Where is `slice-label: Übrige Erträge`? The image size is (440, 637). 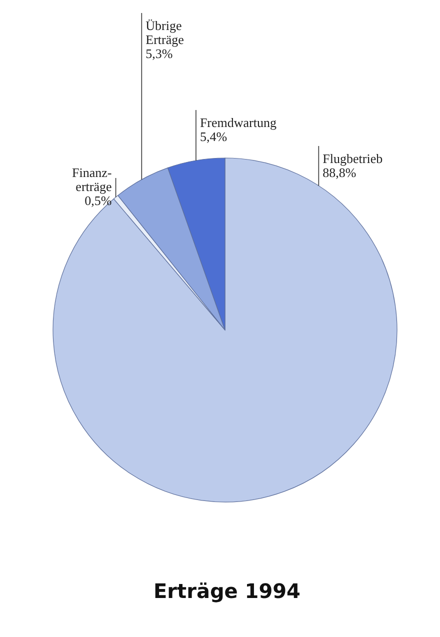
slice-label: Übrige Erträge is located at coordinates (165, 32).